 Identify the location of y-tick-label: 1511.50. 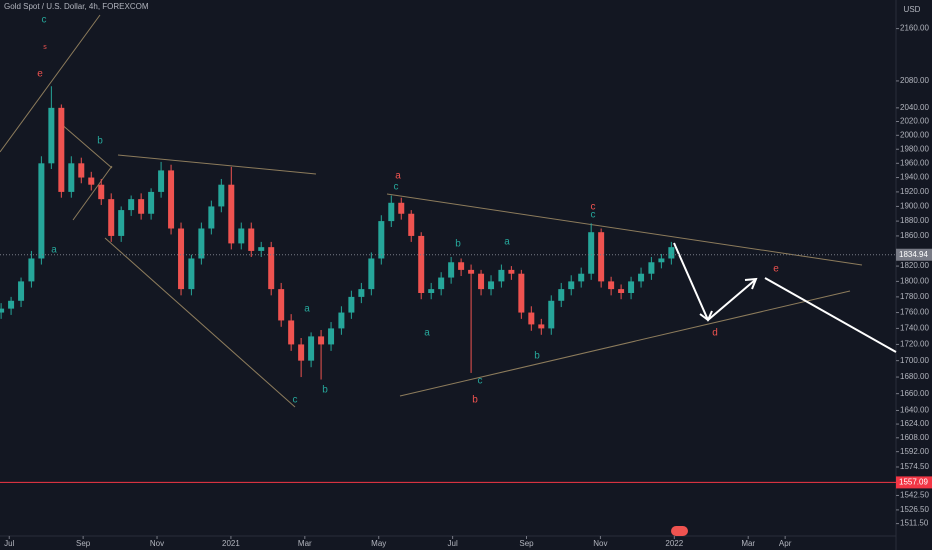
(914, 523).